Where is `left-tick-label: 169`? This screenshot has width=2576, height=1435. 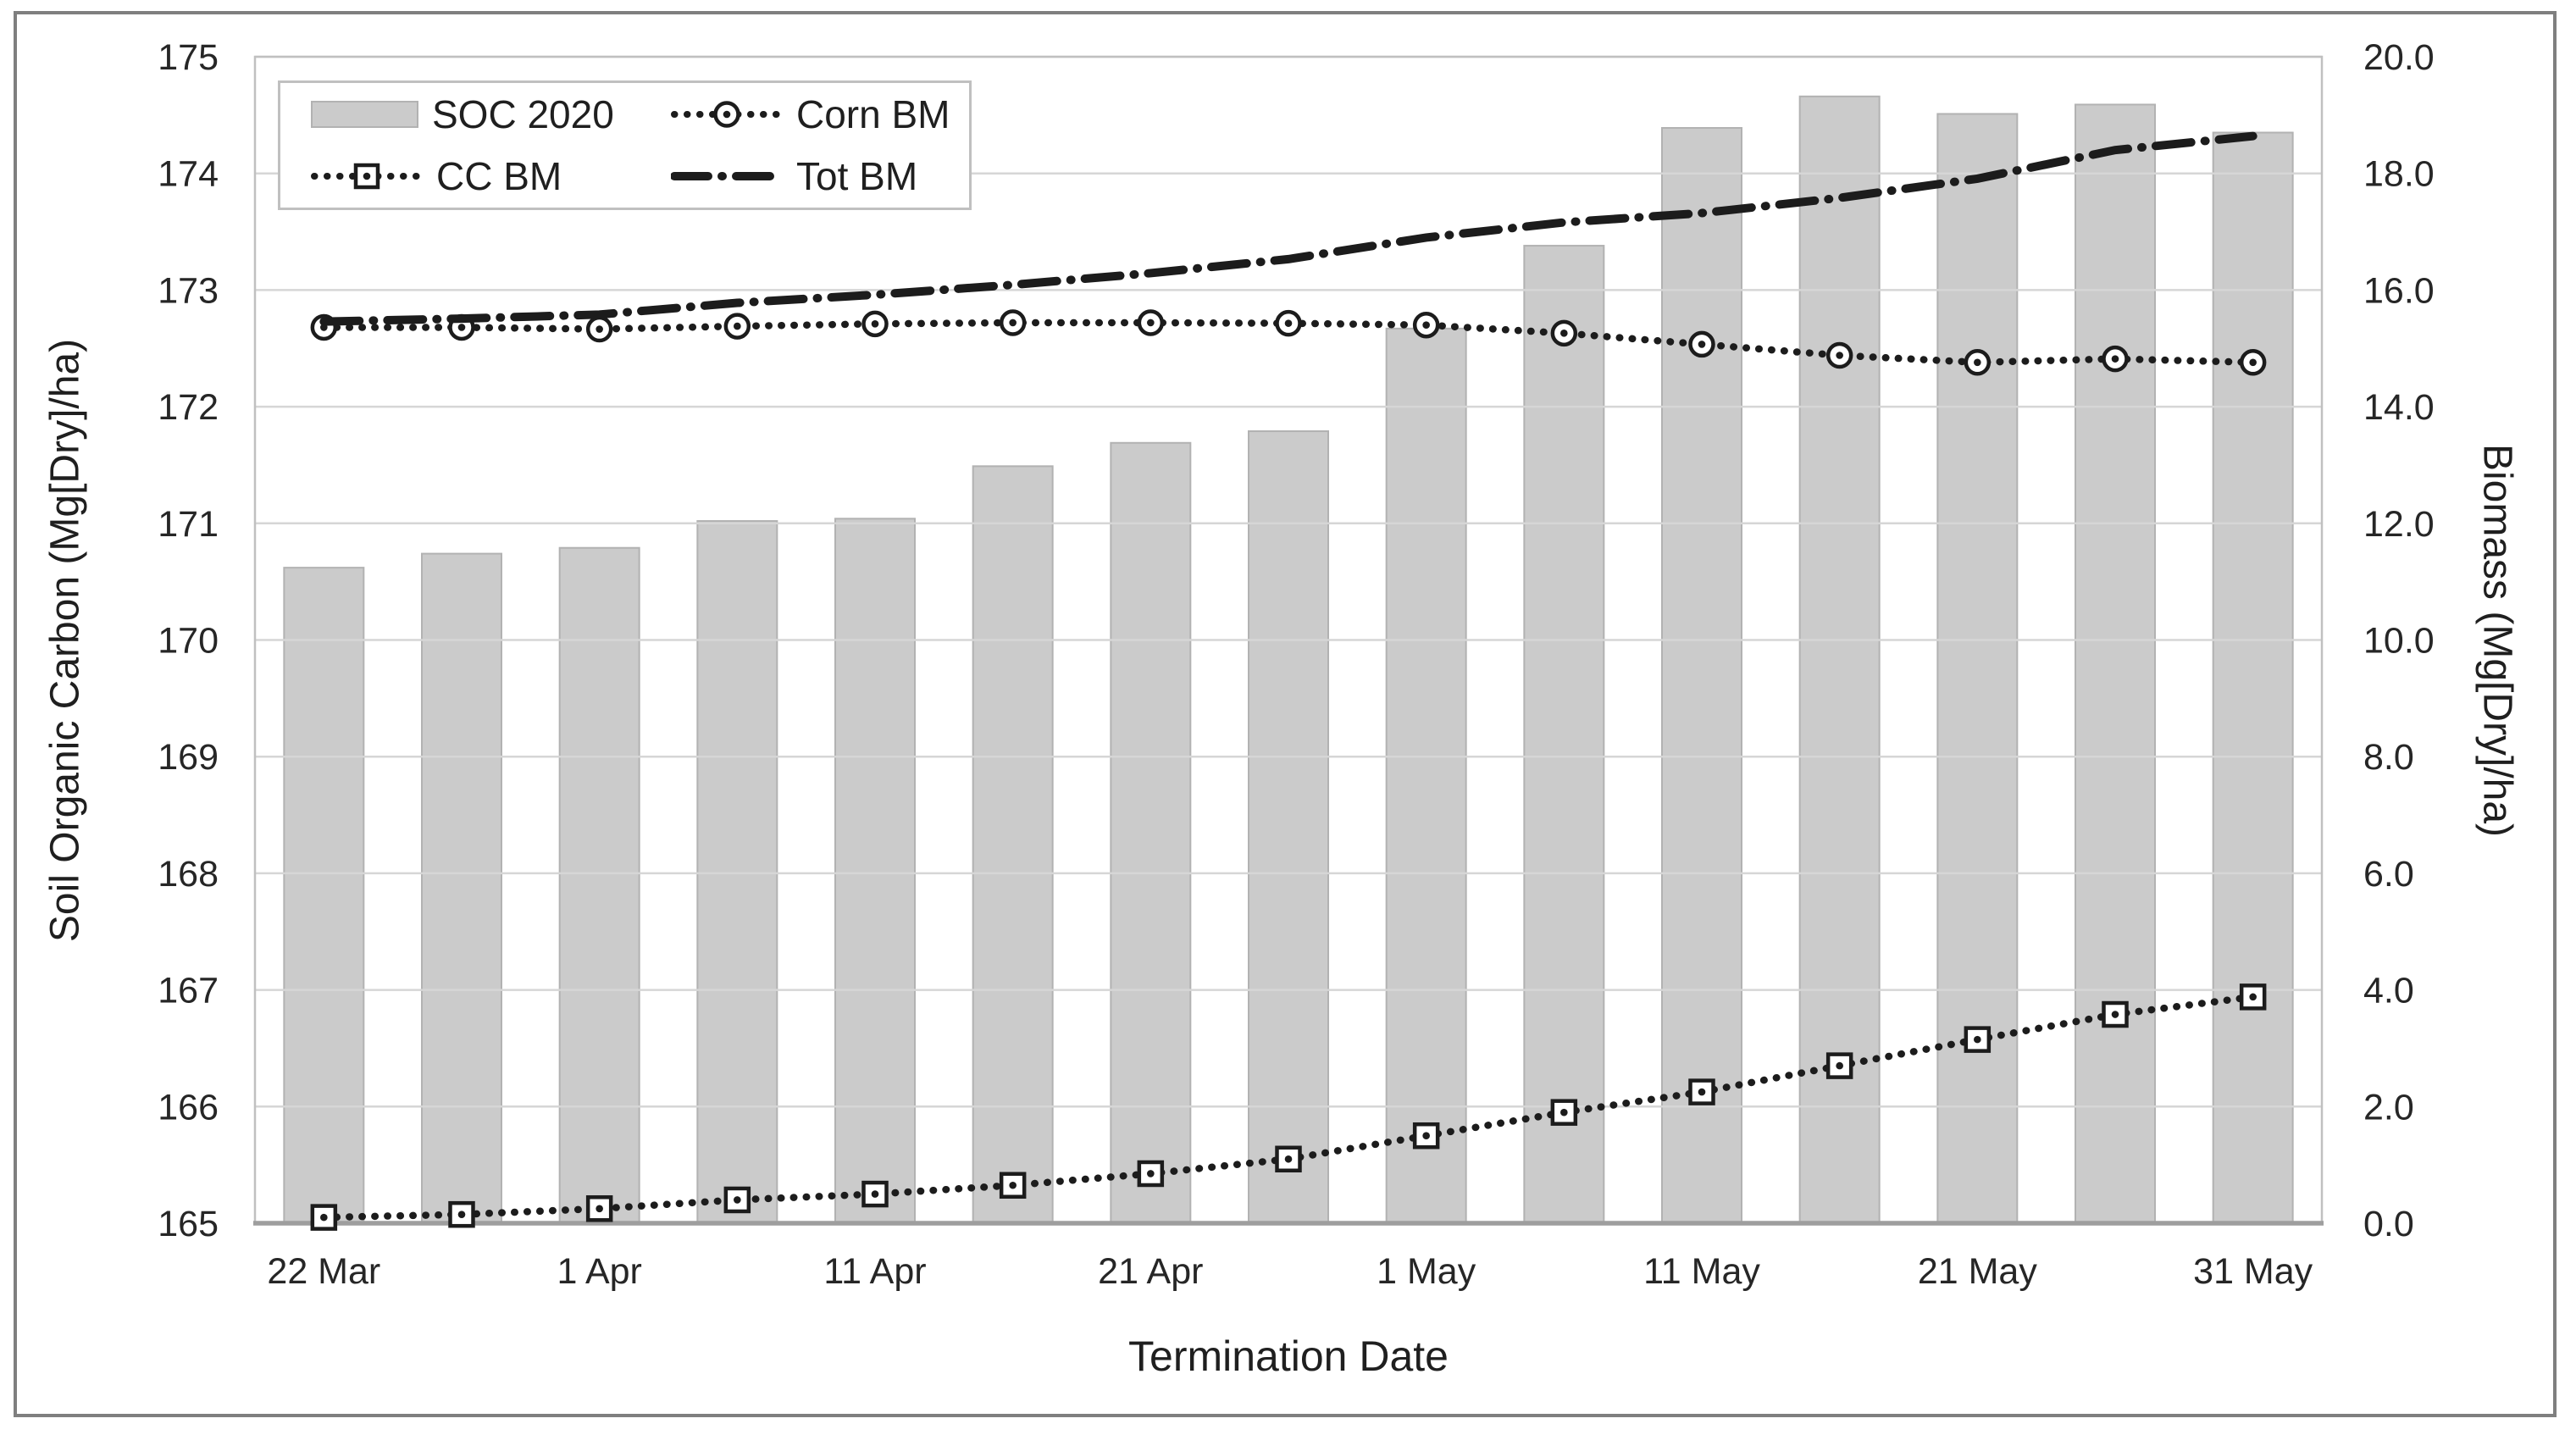
left-tick-label: 169 is located at coordinates (188, 757).